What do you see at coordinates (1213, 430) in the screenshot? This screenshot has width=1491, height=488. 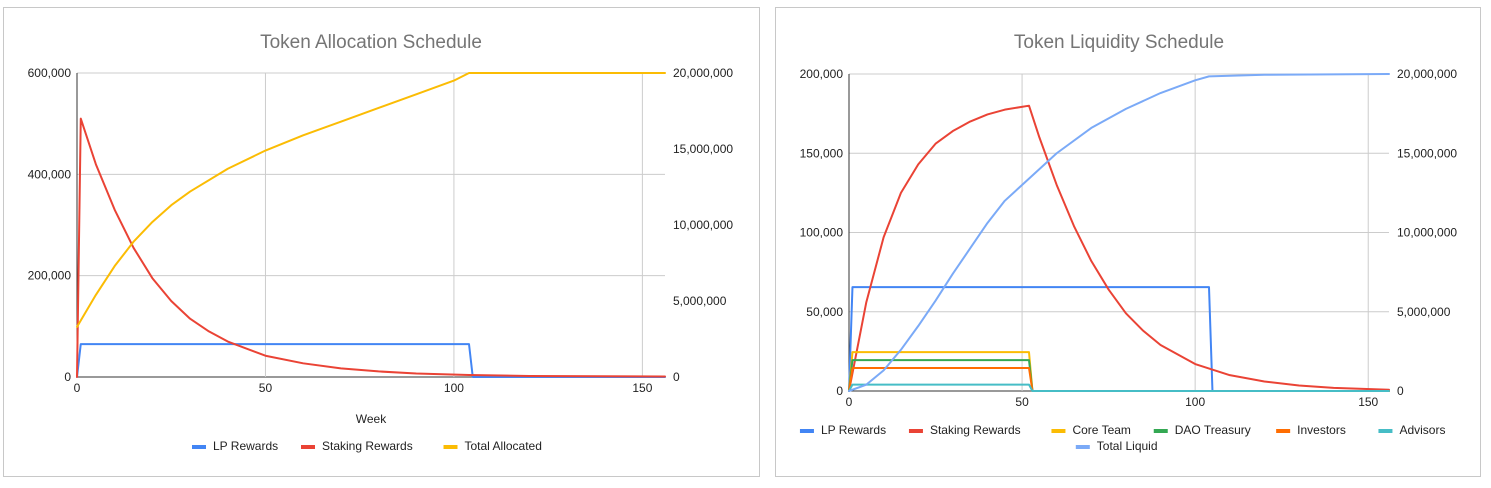 I see `legend-label-dao-treasury: DAO Treasury` at bounding box center [1213, 430].